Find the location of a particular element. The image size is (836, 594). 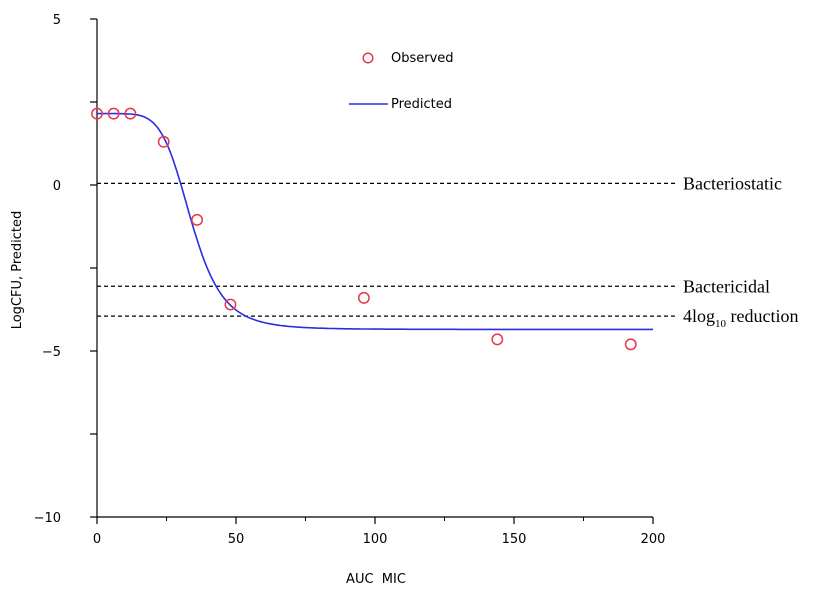

x-tick-label: 150 is located at coordinates (514, 539).